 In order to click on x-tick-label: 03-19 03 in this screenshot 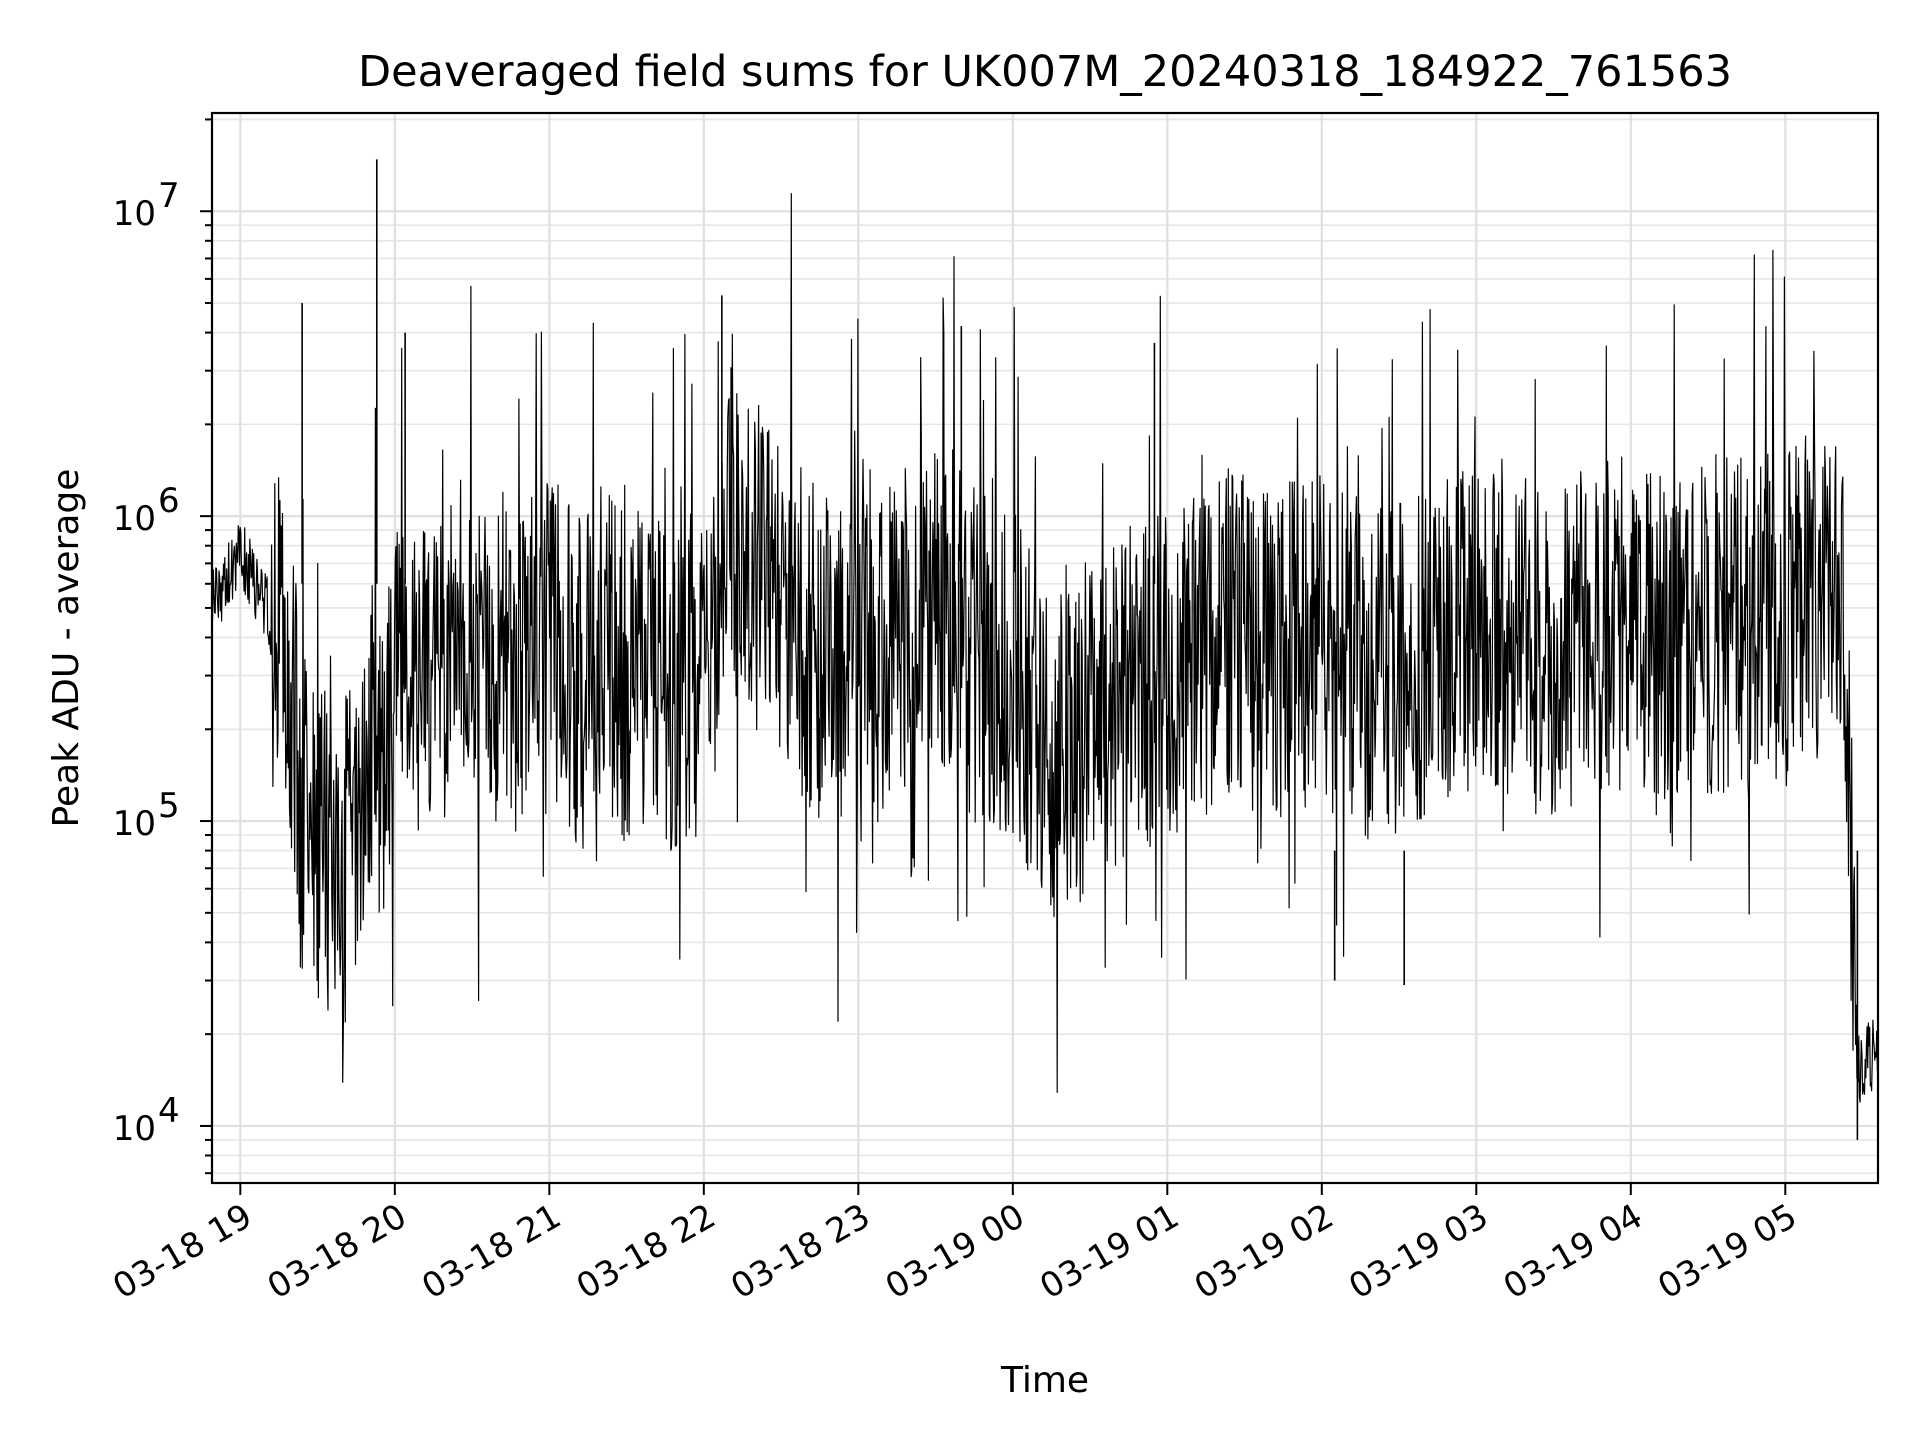, I will do `click(1418, 1251)`.